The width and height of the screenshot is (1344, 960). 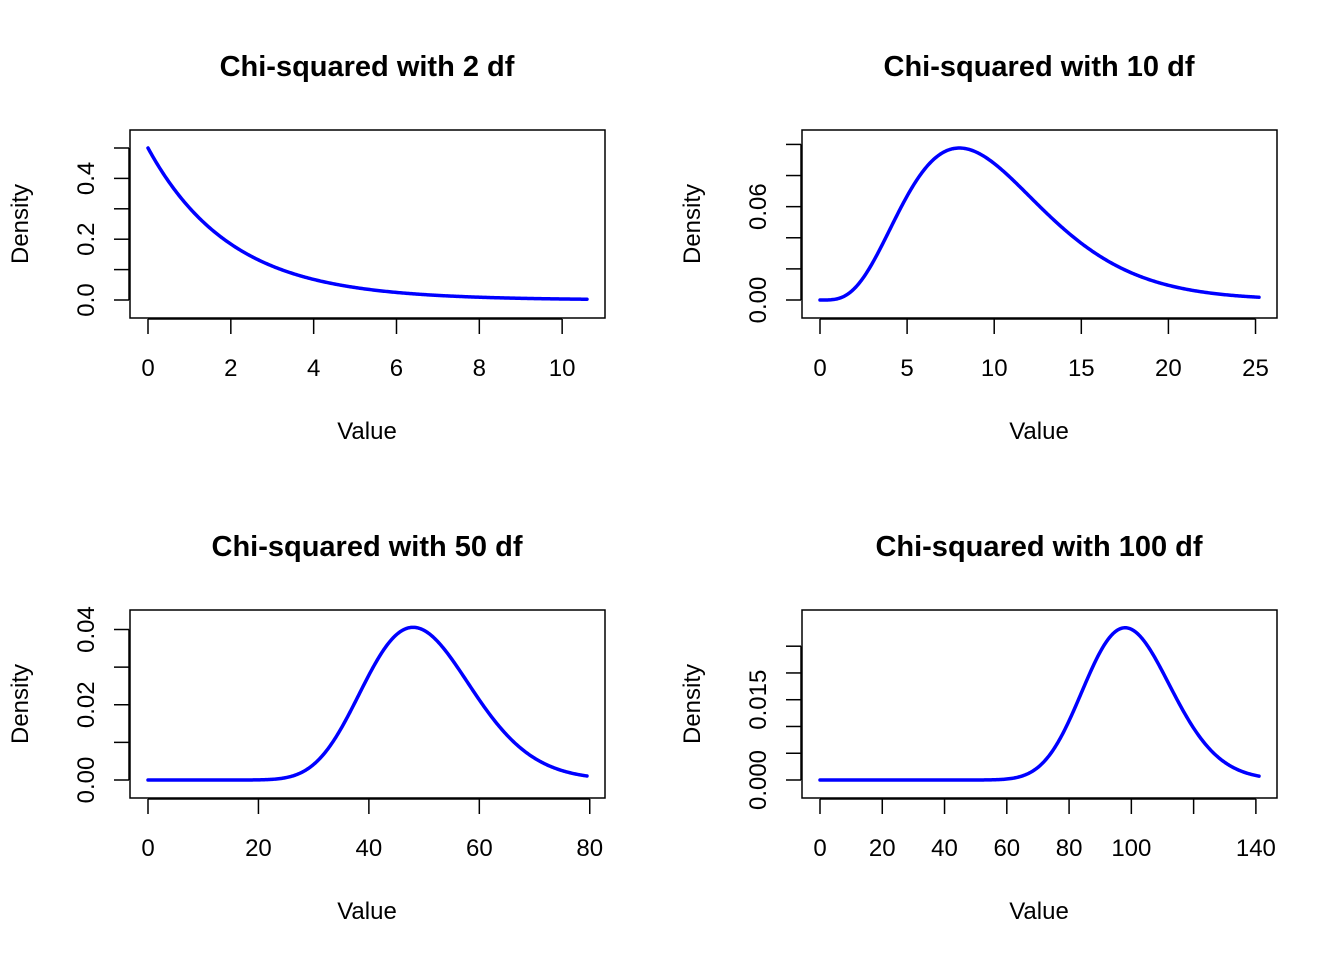 What do you see at coordinates (86, 704) in the screenshot?
I see `y-tick-label: 0.02` at bounding box center [86, 704].